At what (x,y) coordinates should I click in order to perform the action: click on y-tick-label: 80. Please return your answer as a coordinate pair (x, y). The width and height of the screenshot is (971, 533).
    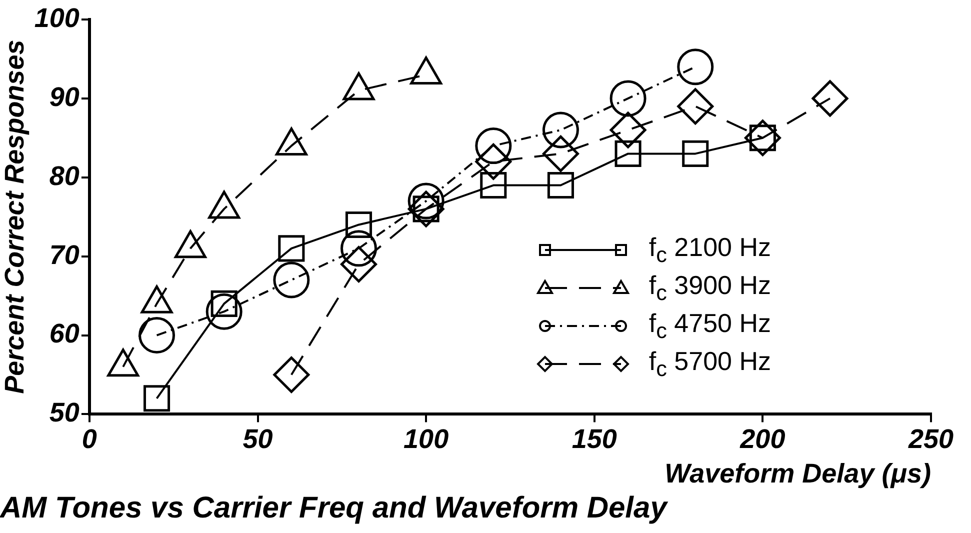
    Looking at the image, I should click on (64, 175).